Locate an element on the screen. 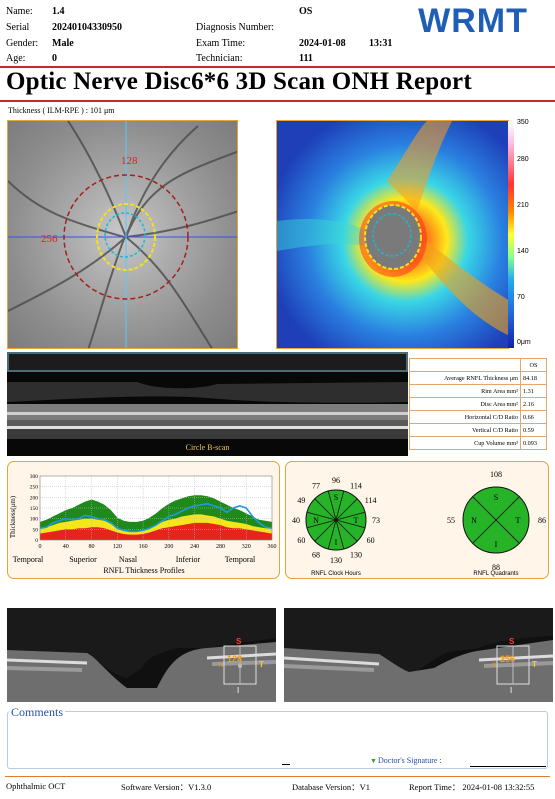  footer-rule is located at coordinates (277, 776).